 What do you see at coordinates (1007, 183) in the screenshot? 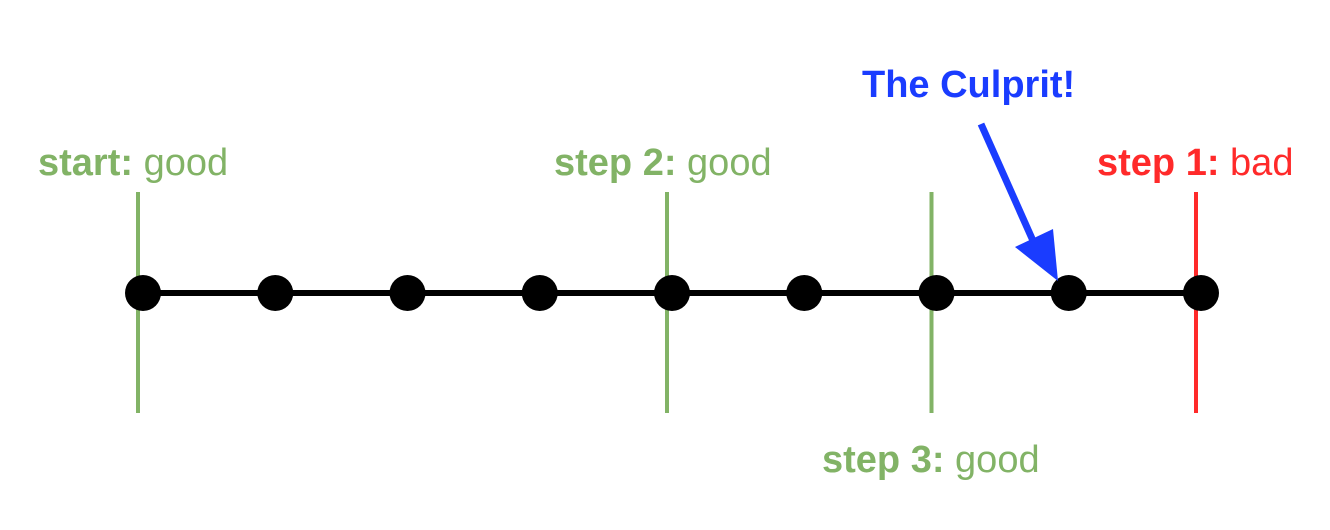
I see `arrow-shaft` at bounding box center [1007, 183].